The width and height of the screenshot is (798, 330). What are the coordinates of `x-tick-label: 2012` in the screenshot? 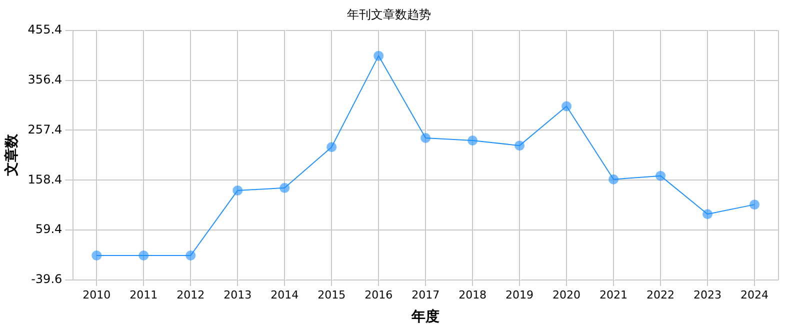 It's located at (190, 295).